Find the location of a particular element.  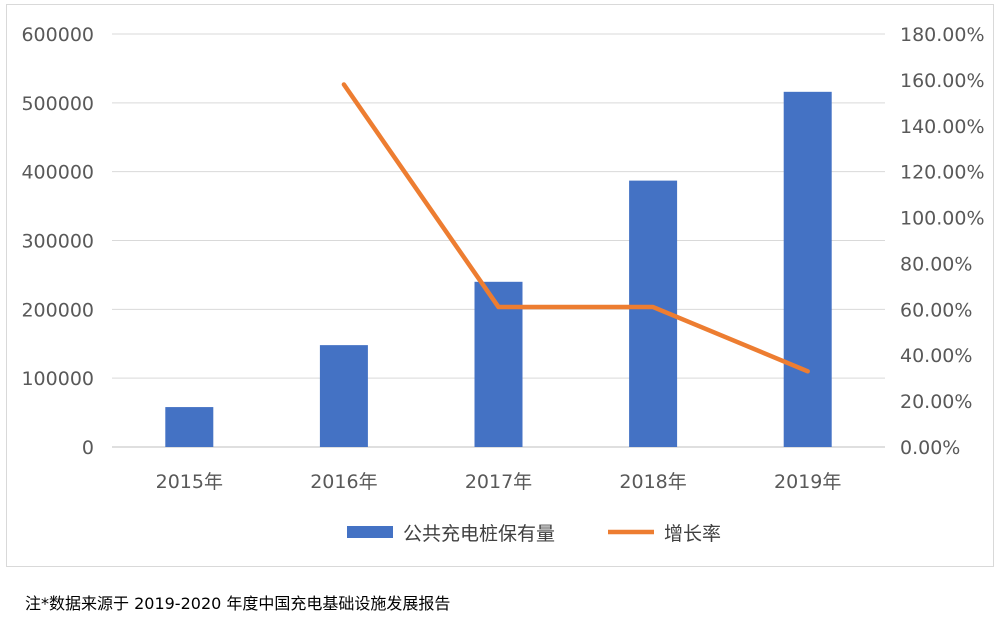

right-tick-label: 120.00% is located at coordinates (942, 173).